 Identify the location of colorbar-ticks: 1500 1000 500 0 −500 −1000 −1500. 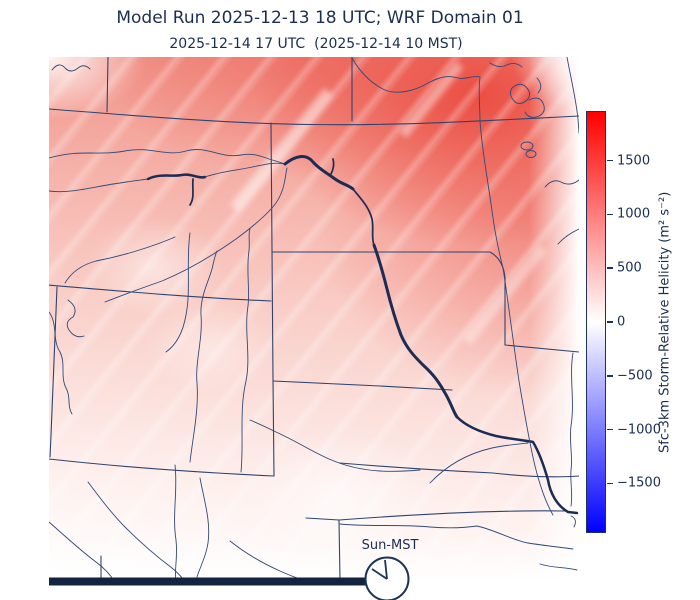
(637, 322).